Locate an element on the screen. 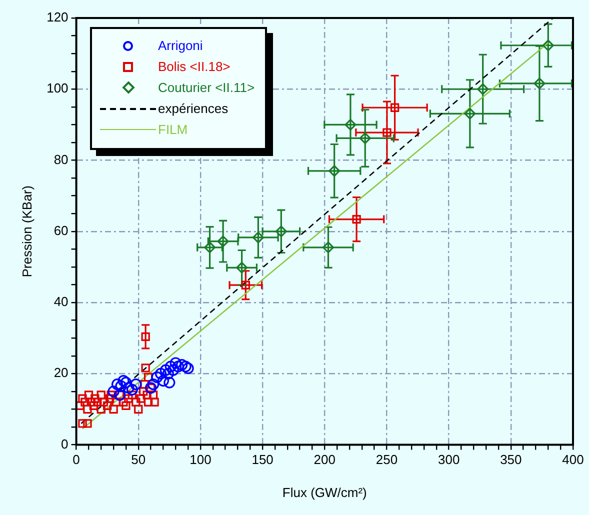  y-tick-label: 60 is located at coordinates (61, 230).